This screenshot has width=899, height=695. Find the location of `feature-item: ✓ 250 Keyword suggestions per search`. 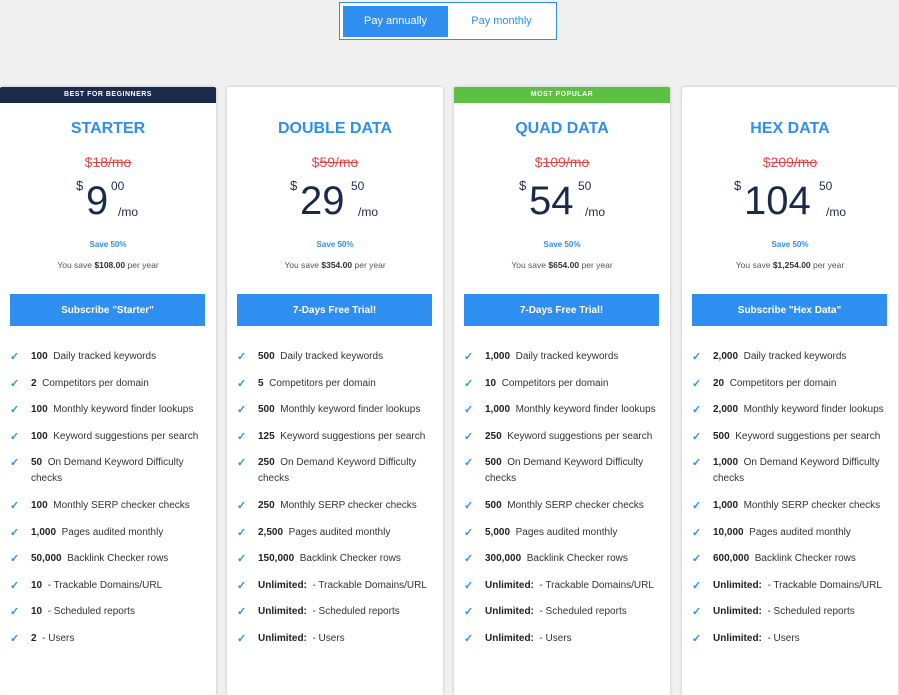

feature-item: ✓ 250 Keyword suggestions per search is located at coordinates (564, 437).